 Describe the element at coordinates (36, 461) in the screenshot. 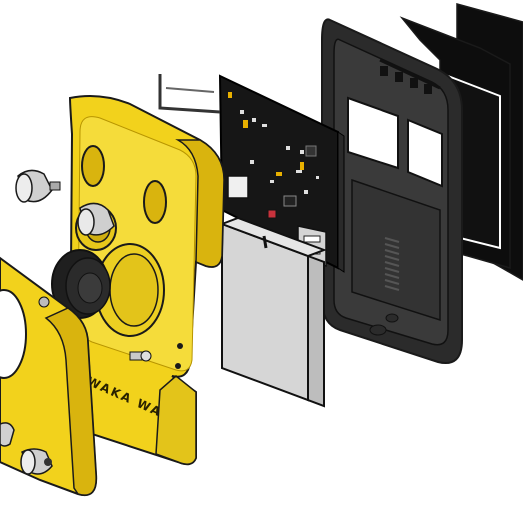

I see `reflector-bulb-bottom` at that location.